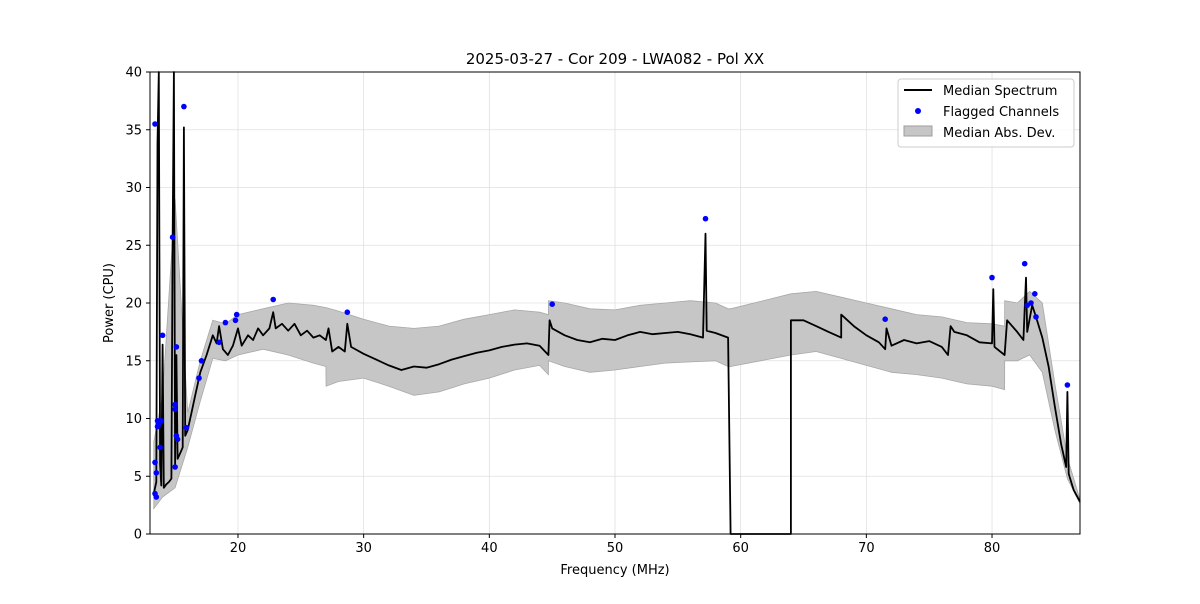 The height and width of the screenshot is (604, 1200). What do you see at coordinates (1000, 91) in the screenshot?
I see `legend-label-median-spectrum: Median Spectrum` at bounding box center [1000, 91].